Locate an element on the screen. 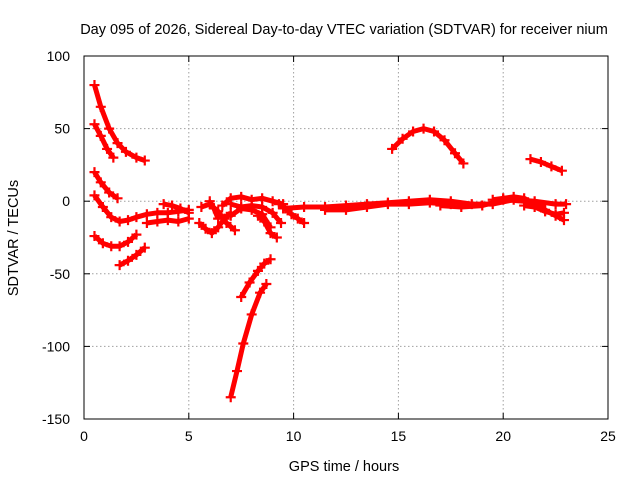 The height and width of the screenshot is (480, 640). series-arc16 is located at coordinates (248, 340).